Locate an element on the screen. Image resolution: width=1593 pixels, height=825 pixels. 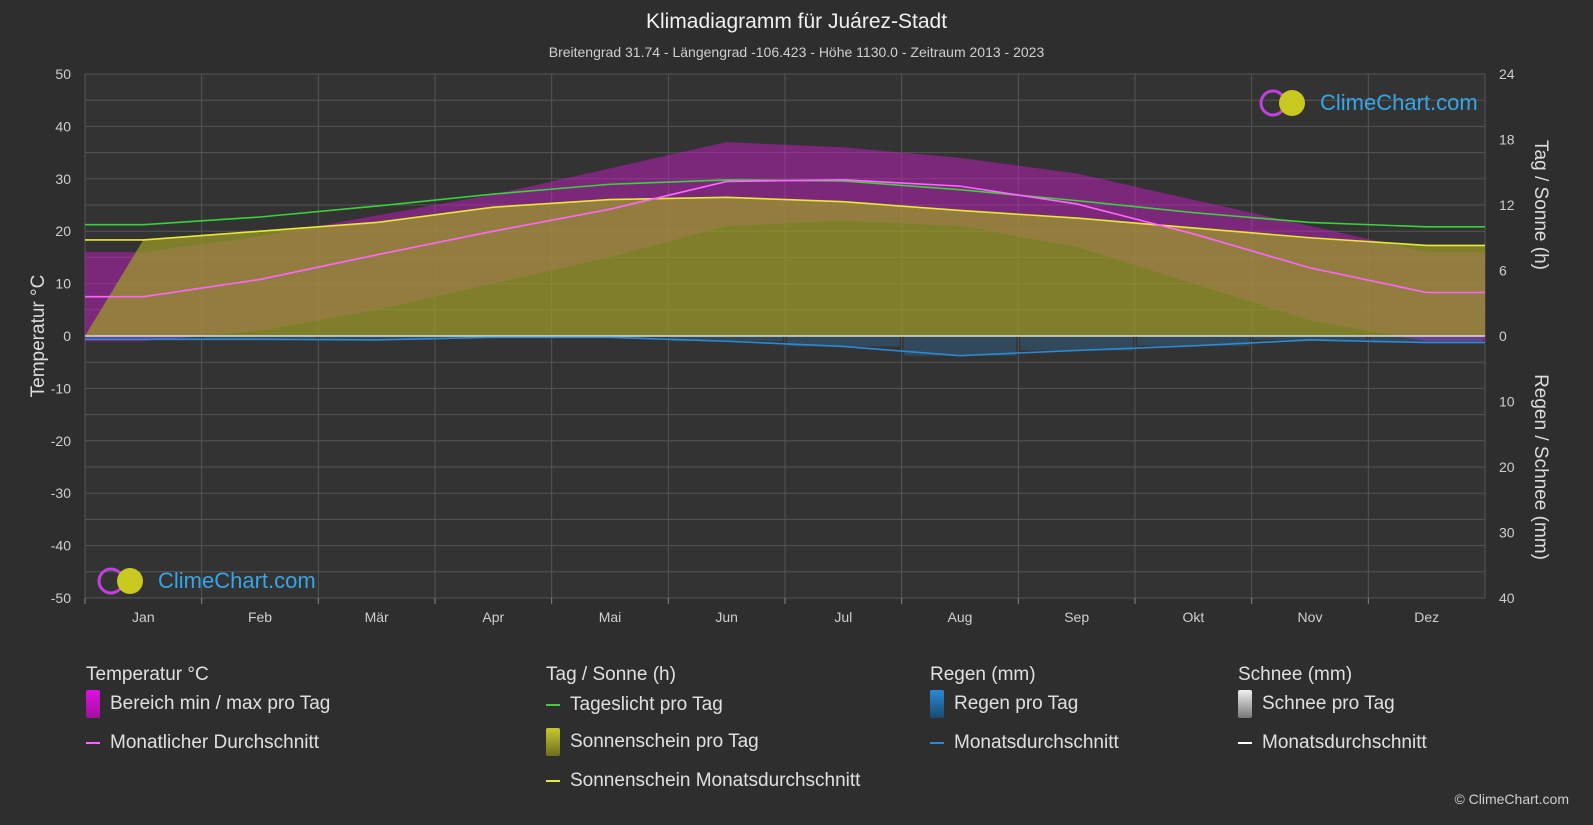
y-left-tick-label: -50 is located at coordinates (61, 598).